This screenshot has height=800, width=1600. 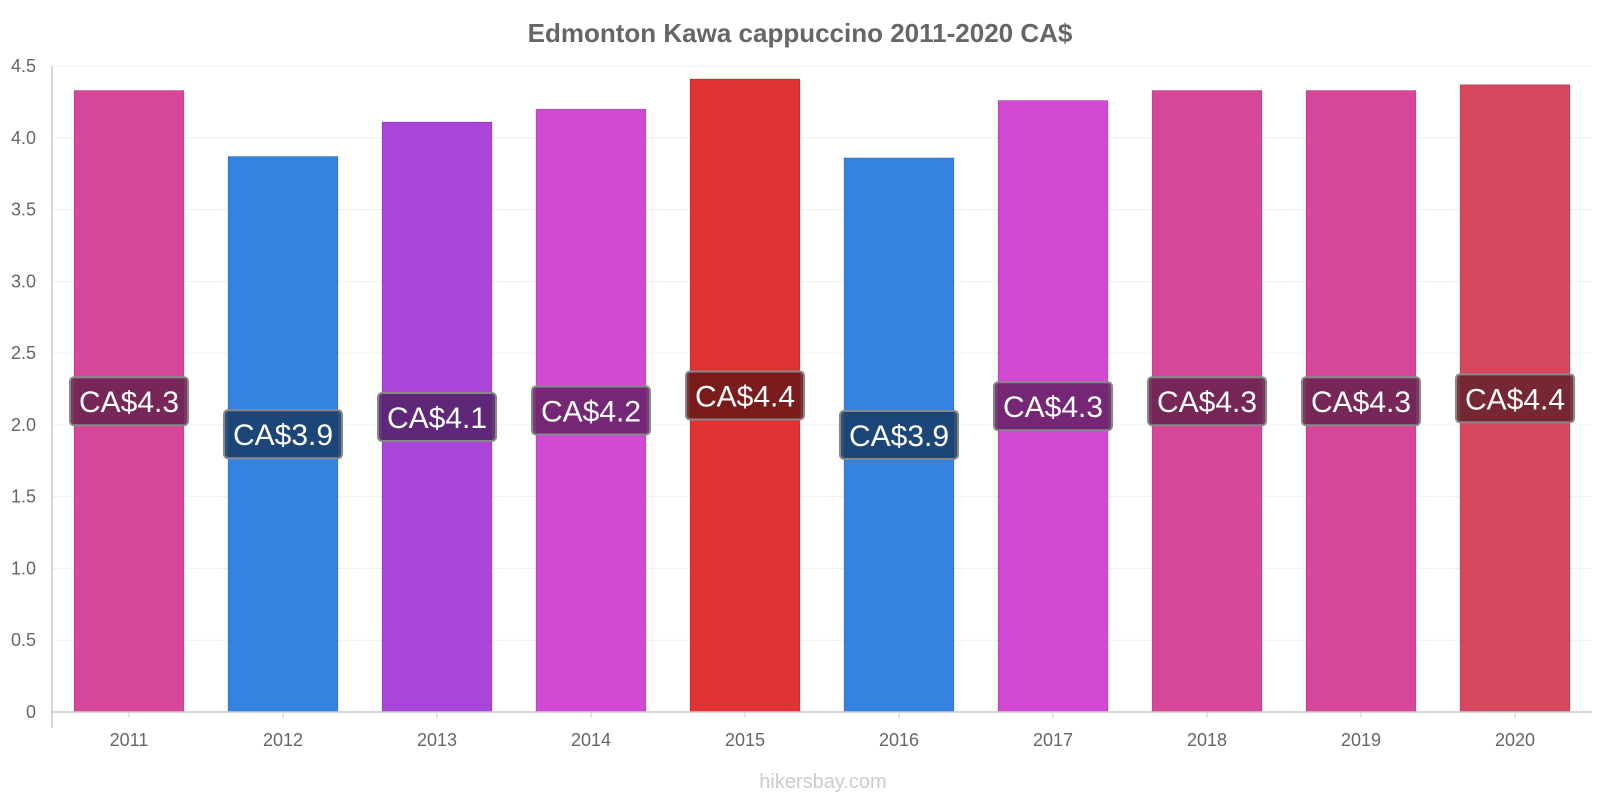 What do you see at coordinates (23, 138) in the screenshot?
I see `y-tick-label: 4.0` at bounding box center [23, 138].